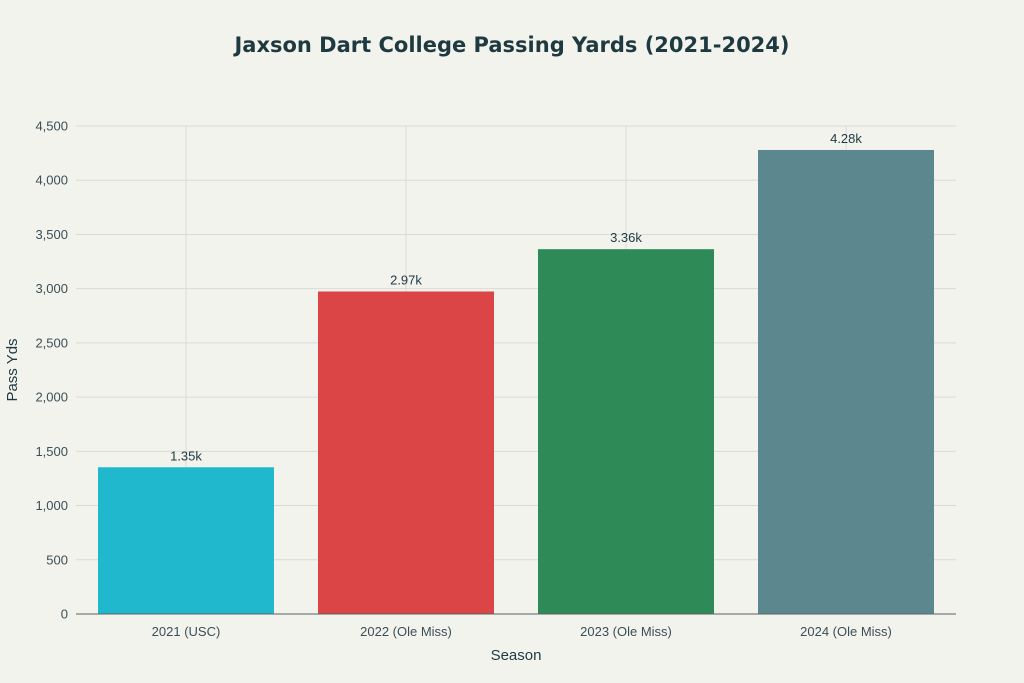  What do you see at coordinates (406, 631) in the screenshot?
I see `x-tick-label: 2022 (Ole Miss)` at bounding box center [406, 631].